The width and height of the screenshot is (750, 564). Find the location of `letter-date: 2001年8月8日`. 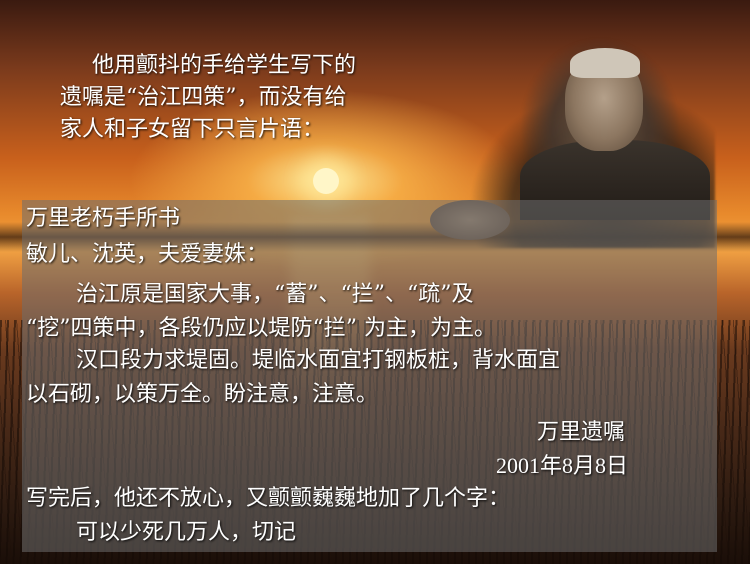

letter-date: 2001年8月8日 is located at coordinates (562, 465).